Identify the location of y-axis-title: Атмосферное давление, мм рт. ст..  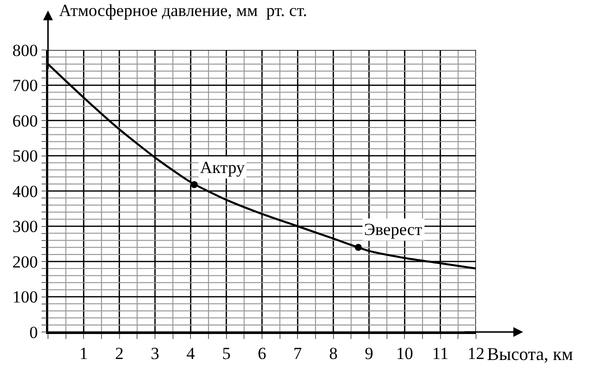
(183, 10).